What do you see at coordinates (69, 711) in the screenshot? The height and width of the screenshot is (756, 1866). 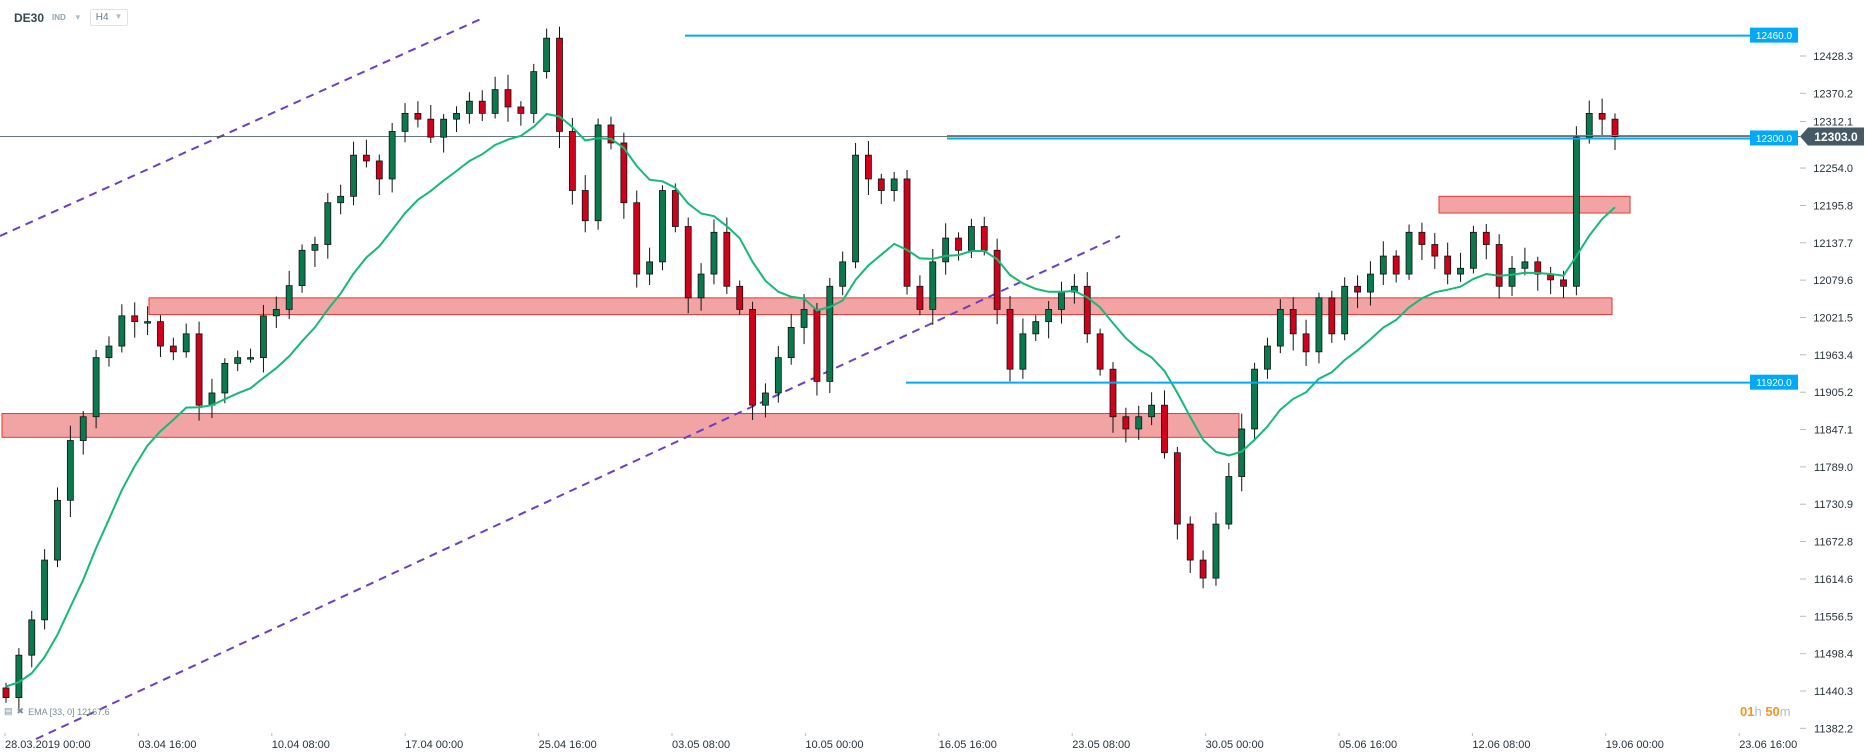 I see `ema-label: EMA [33, 0] 12167.6` at bounding box center [69, 711].